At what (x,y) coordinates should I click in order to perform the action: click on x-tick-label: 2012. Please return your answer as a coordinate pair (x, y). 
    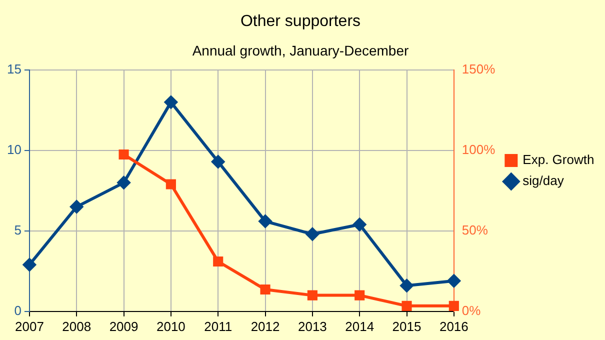
    Looking at the image, I should click on (265, 326).